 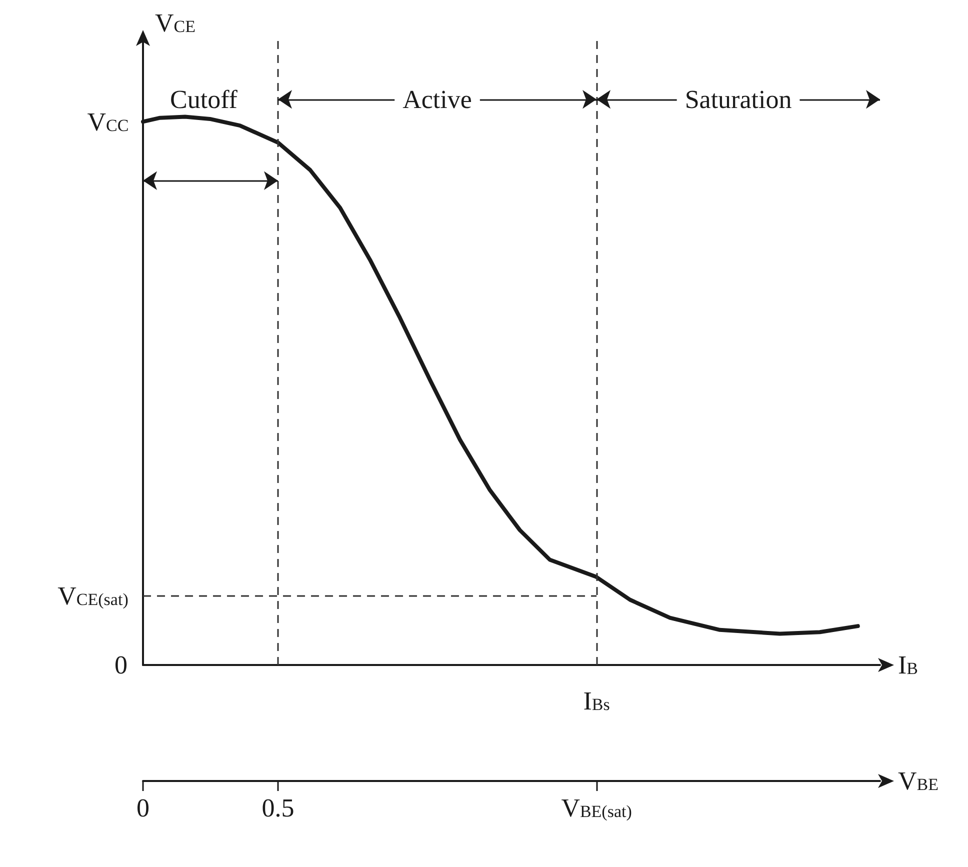 What do you see at coordinates (204, 99) in the screenshot?
I see `text: Cutoff` at bounding box center [204, 99].